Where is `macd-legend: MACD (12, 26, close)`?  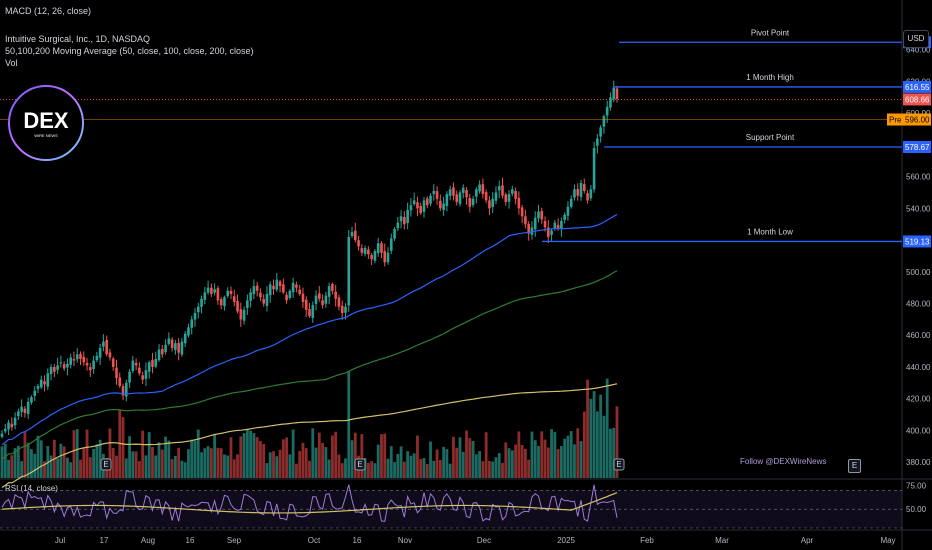
macd-legend: MACD (12, 26, close) is located at coordinates (48, 11).